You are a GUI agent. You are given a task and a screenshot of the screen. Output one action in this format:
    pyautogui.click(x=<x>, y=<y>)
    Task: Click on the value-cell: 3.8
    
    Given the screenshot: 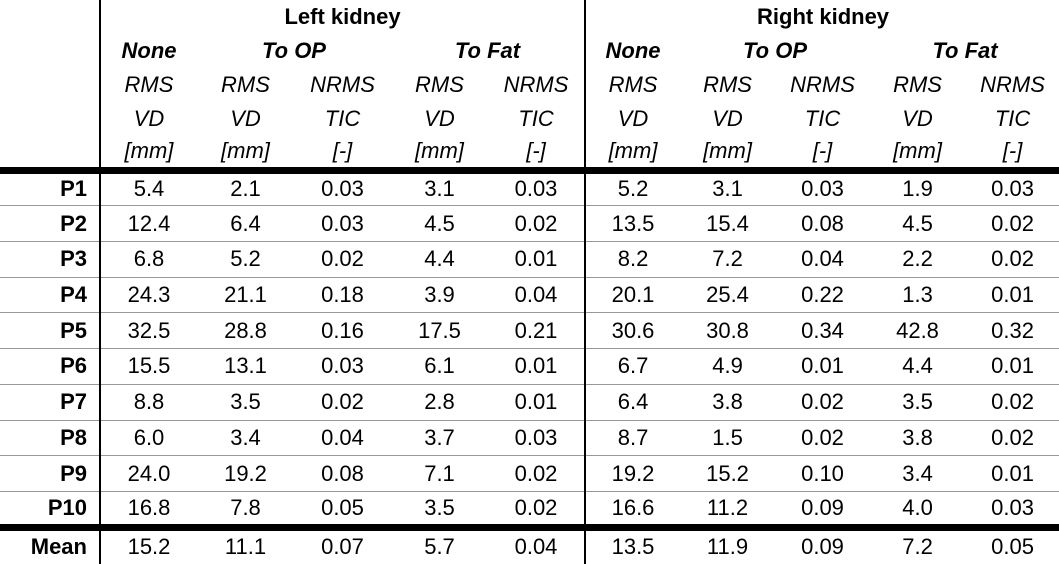 What is the action you would take?
    pyautogui.click(x=918, y=438)
    